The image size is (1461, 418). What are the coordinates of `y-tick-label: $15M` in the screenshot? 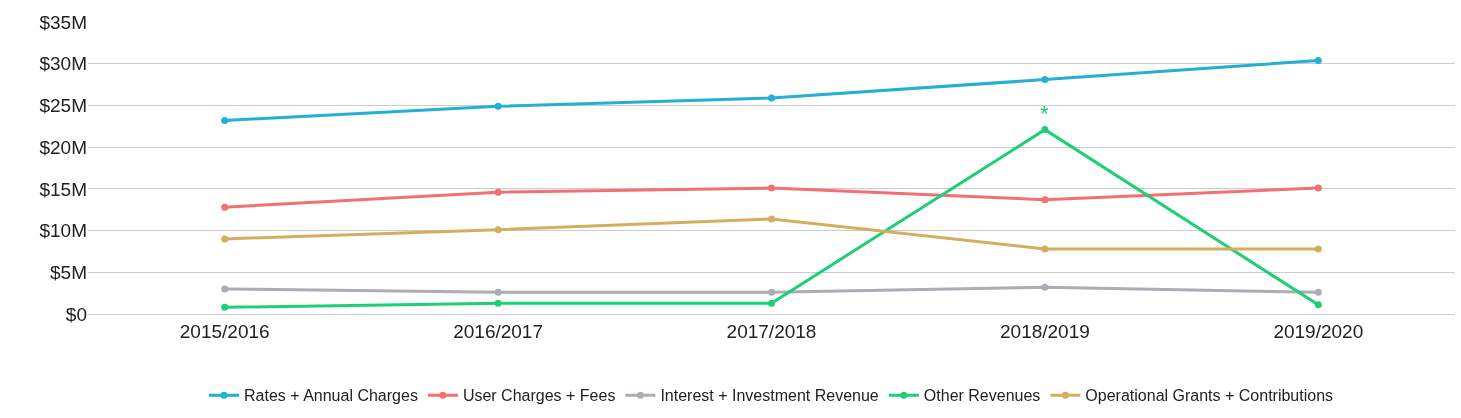 It's located at (63, 189).